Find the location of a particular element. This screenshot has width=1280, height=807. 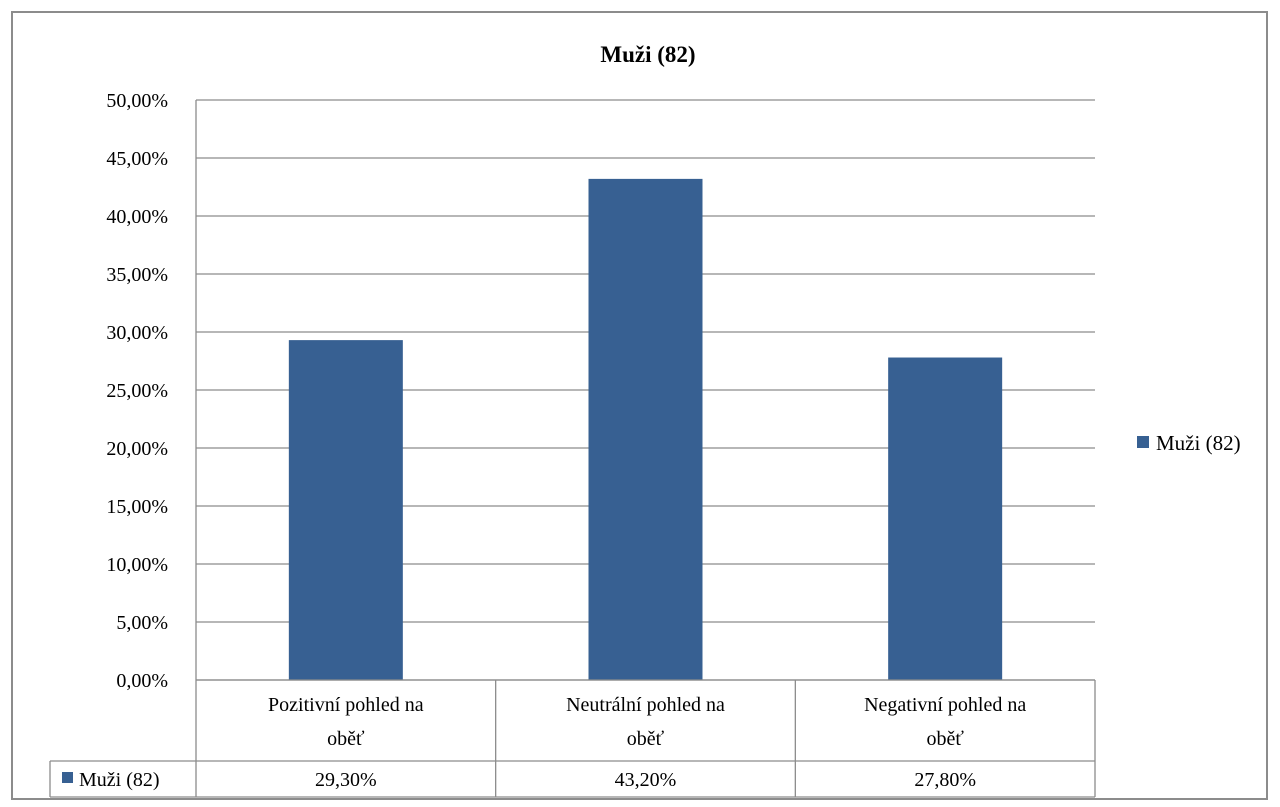

legend-swatch is located at coordinates (1143, 442).